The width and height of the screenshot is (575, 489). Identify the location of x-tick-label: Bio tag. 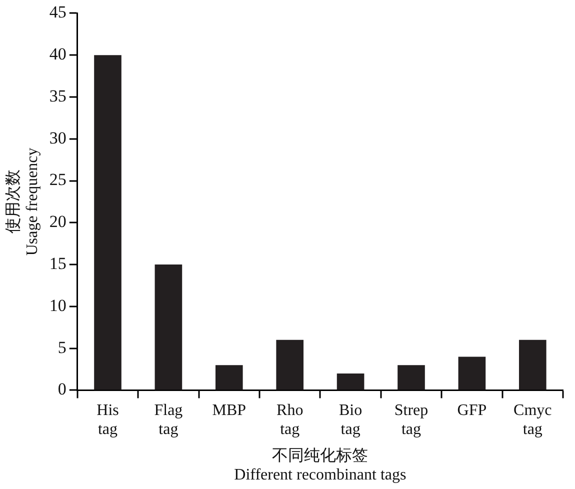
(350, 420).